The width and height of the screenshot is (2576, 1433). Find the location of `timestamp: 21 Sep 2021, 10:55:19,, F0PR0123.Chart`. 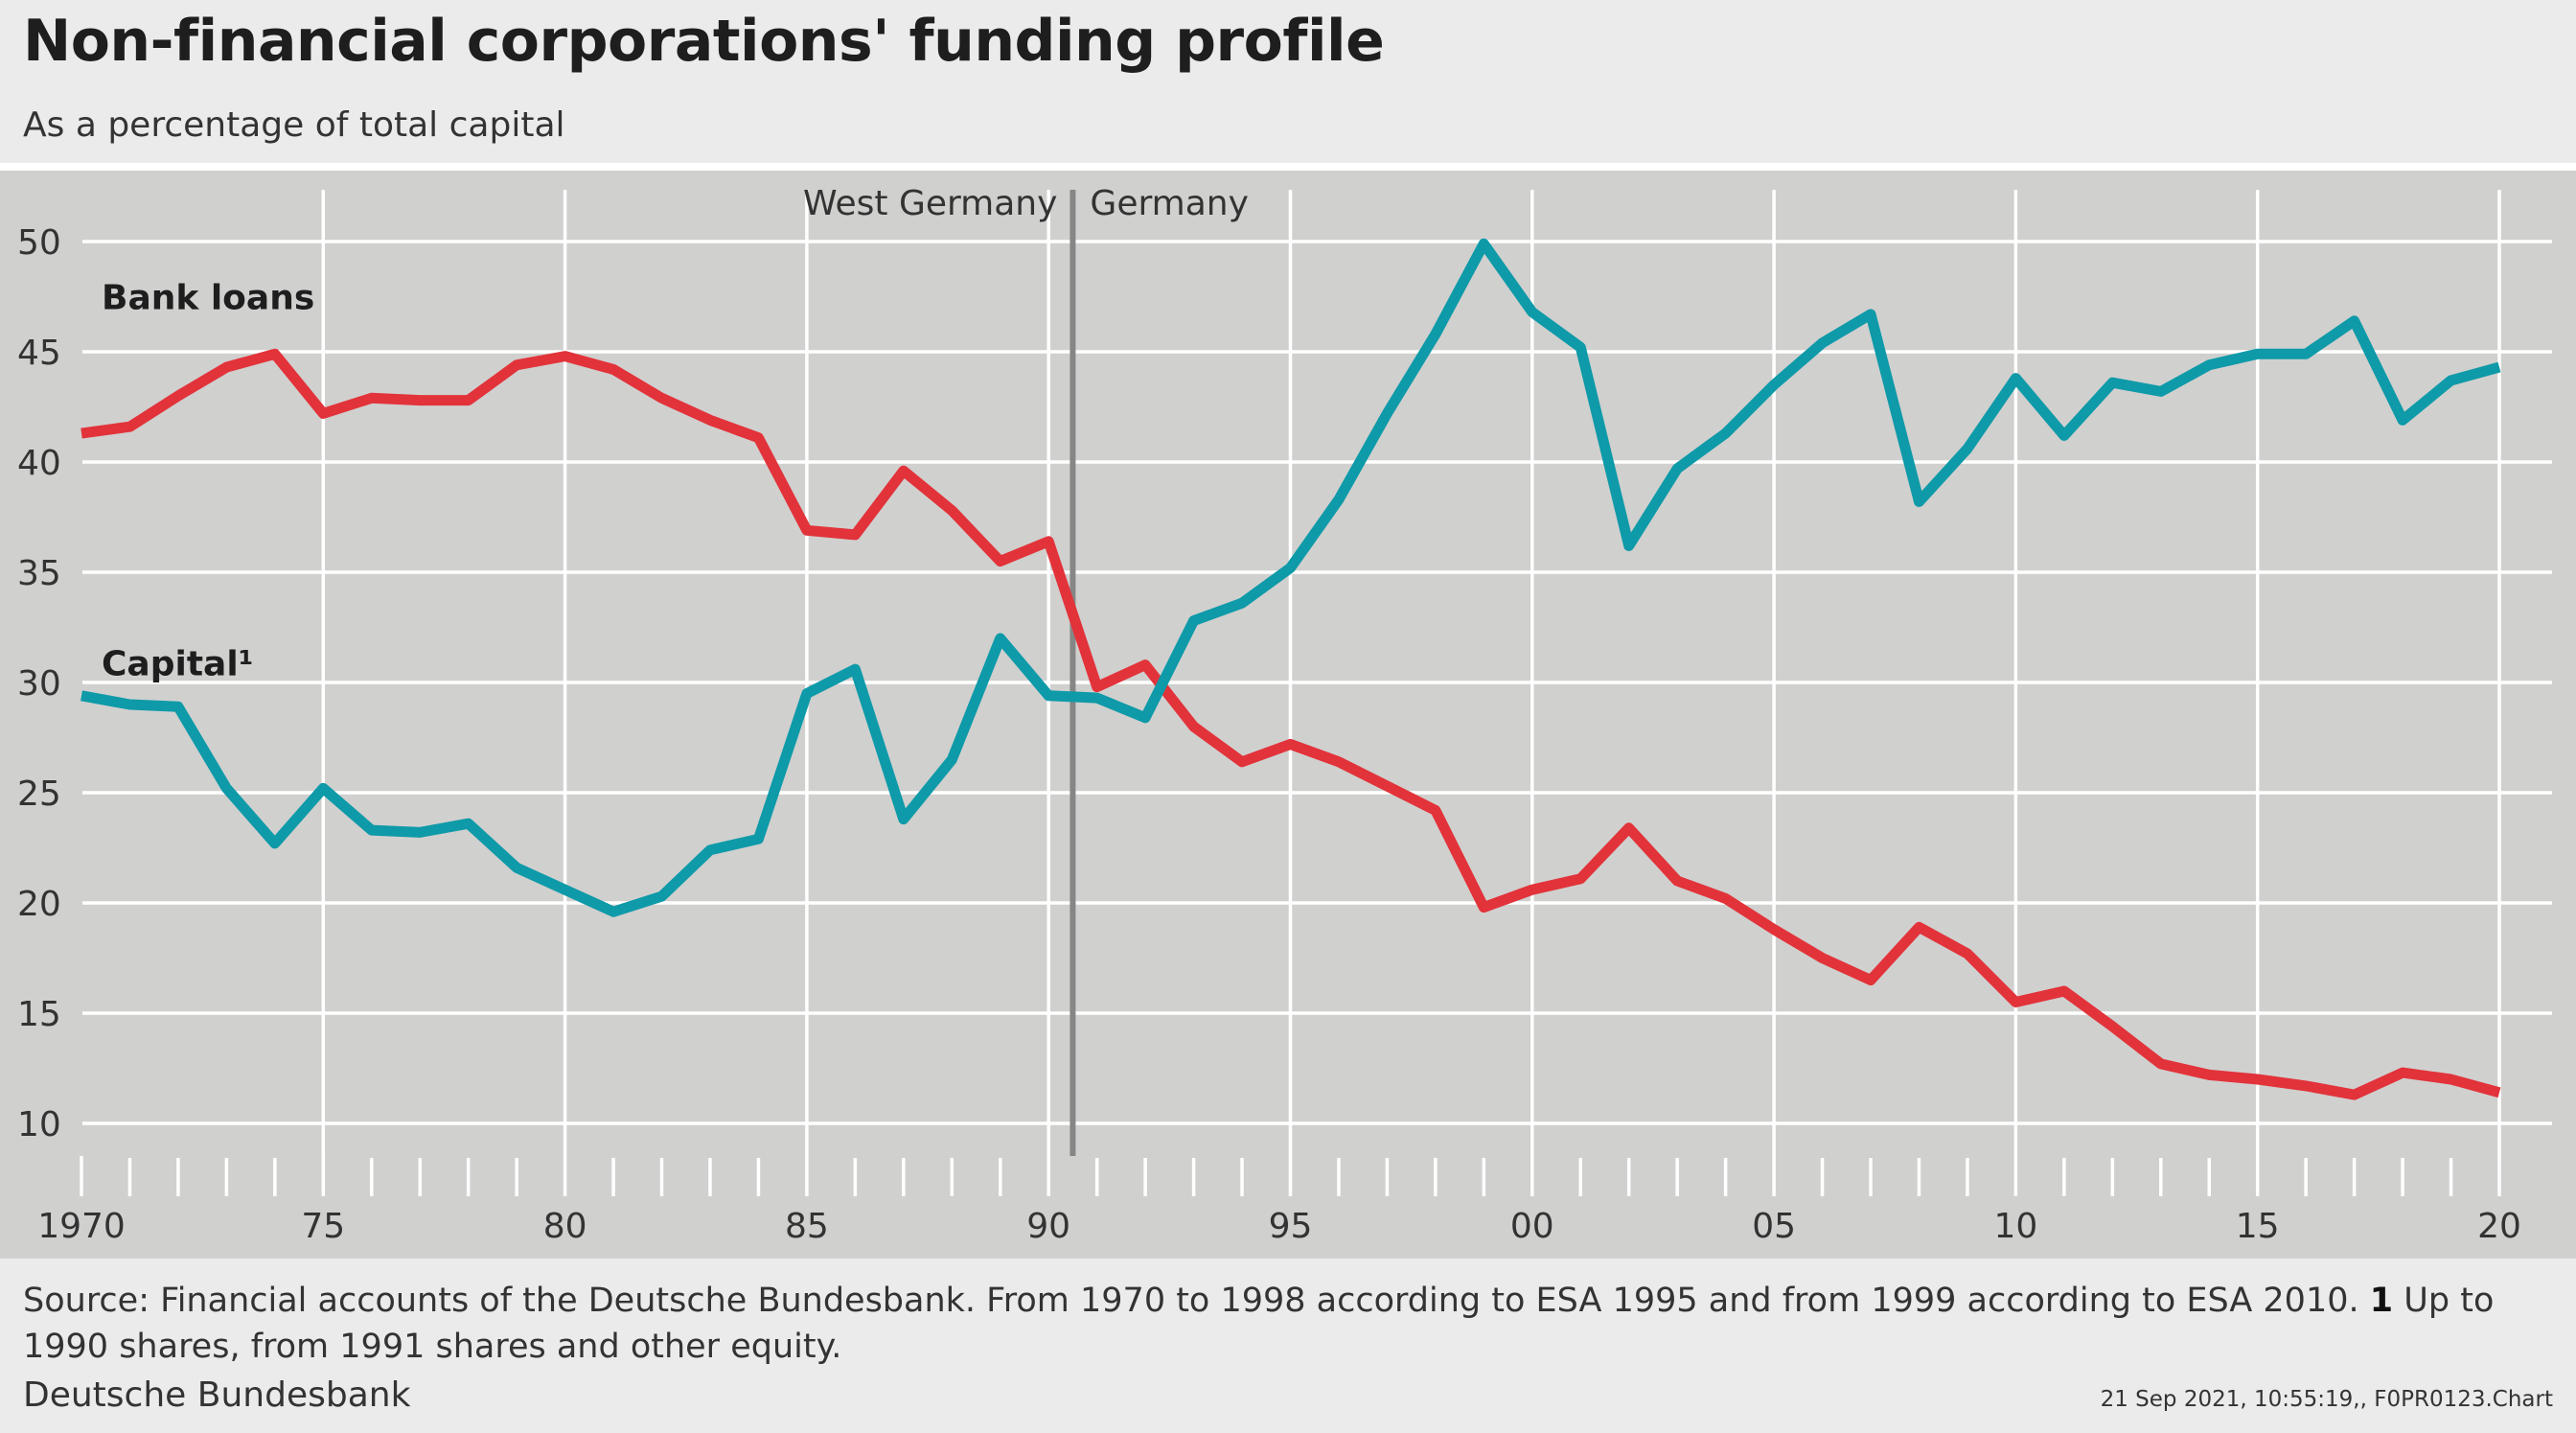

timestamp: 21 Sep 2021, 10:55:19,, F0PR0123.Chart is located at coordinates (2326, 1399).